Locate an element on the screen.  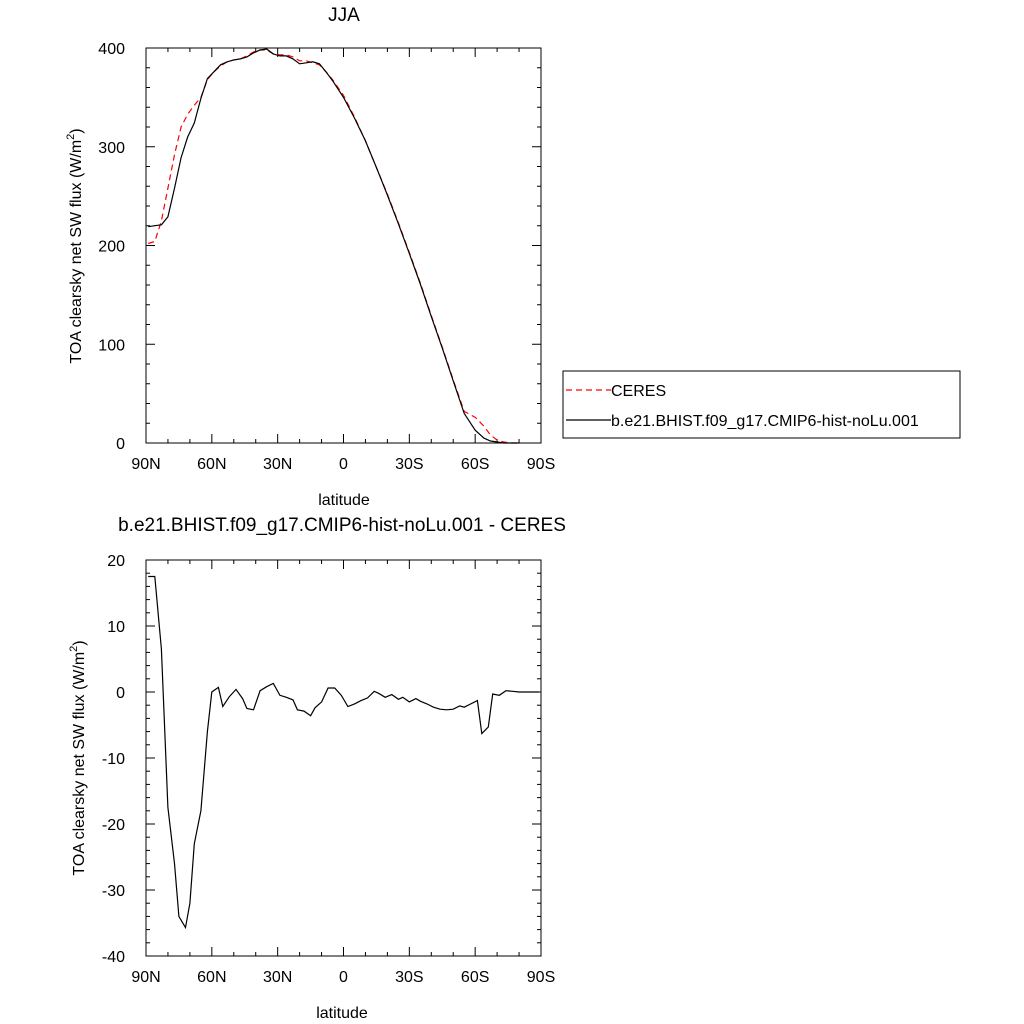
bottom-y-tick-label: 0 is located at coordinates (120, 693).